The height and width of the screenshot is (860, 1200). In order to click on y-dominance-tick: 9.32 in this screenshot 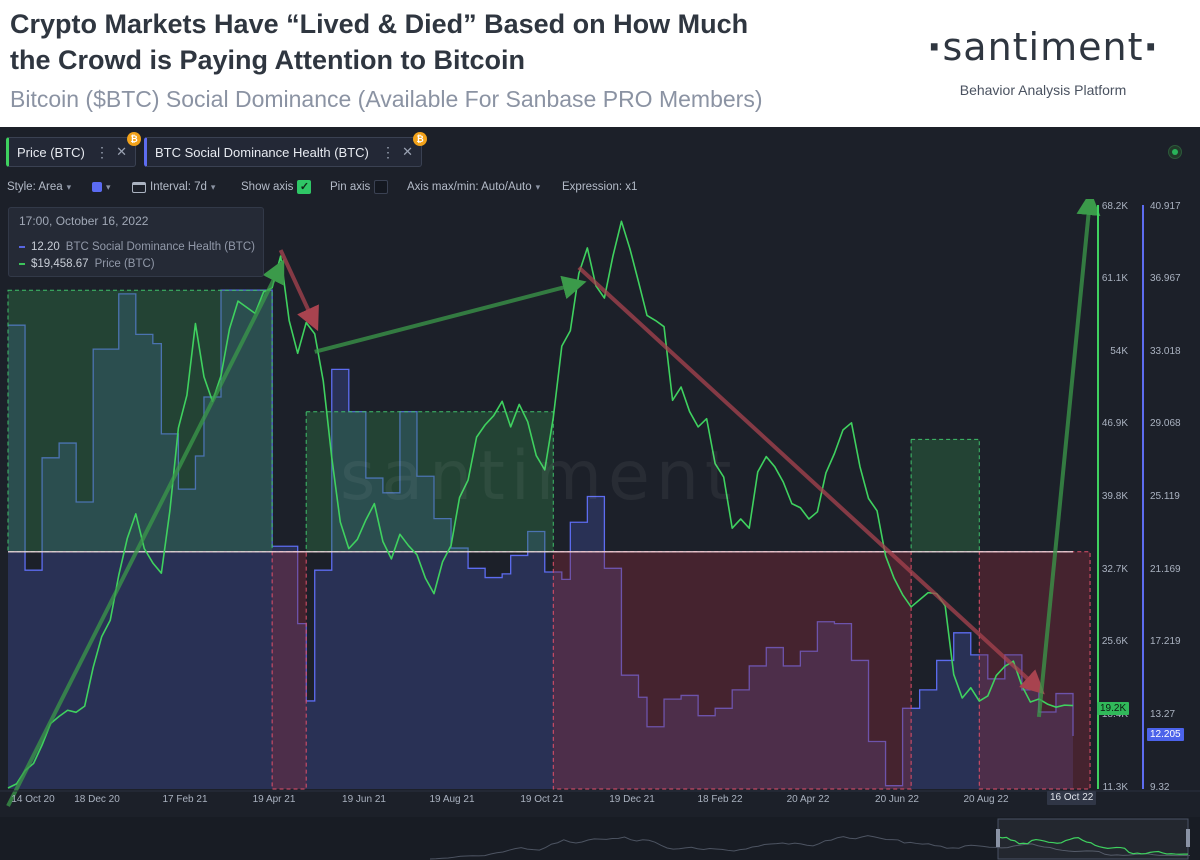, I will do `click(1160, 787)`.